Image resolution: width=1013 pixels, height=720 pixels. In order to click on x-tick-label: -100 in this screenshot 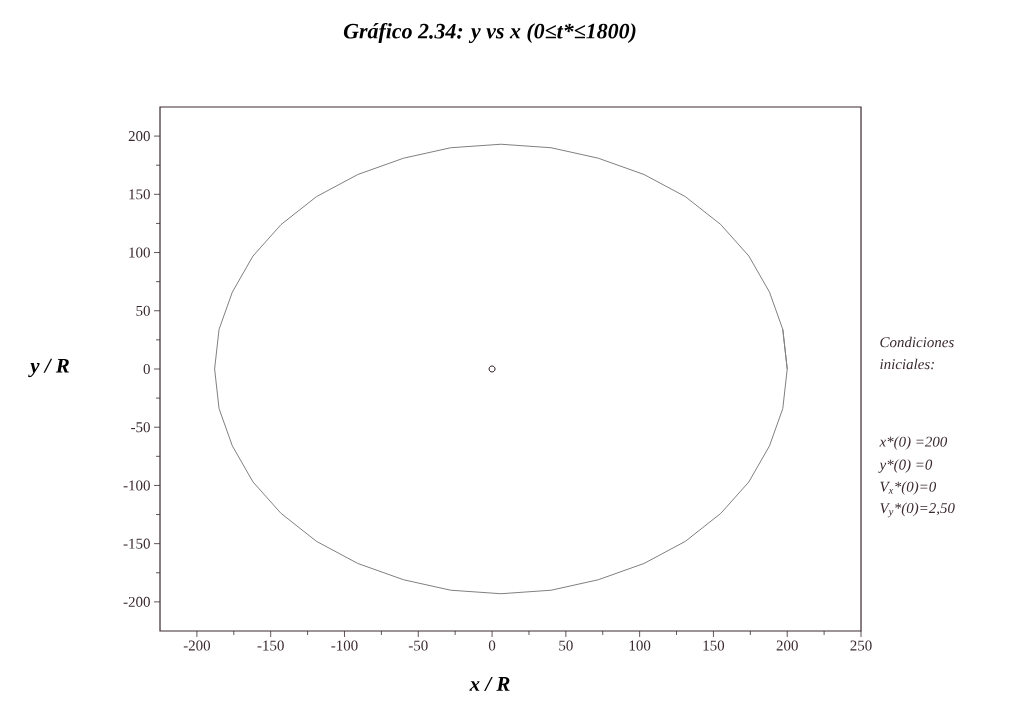, I will do `click(344, 645)`.